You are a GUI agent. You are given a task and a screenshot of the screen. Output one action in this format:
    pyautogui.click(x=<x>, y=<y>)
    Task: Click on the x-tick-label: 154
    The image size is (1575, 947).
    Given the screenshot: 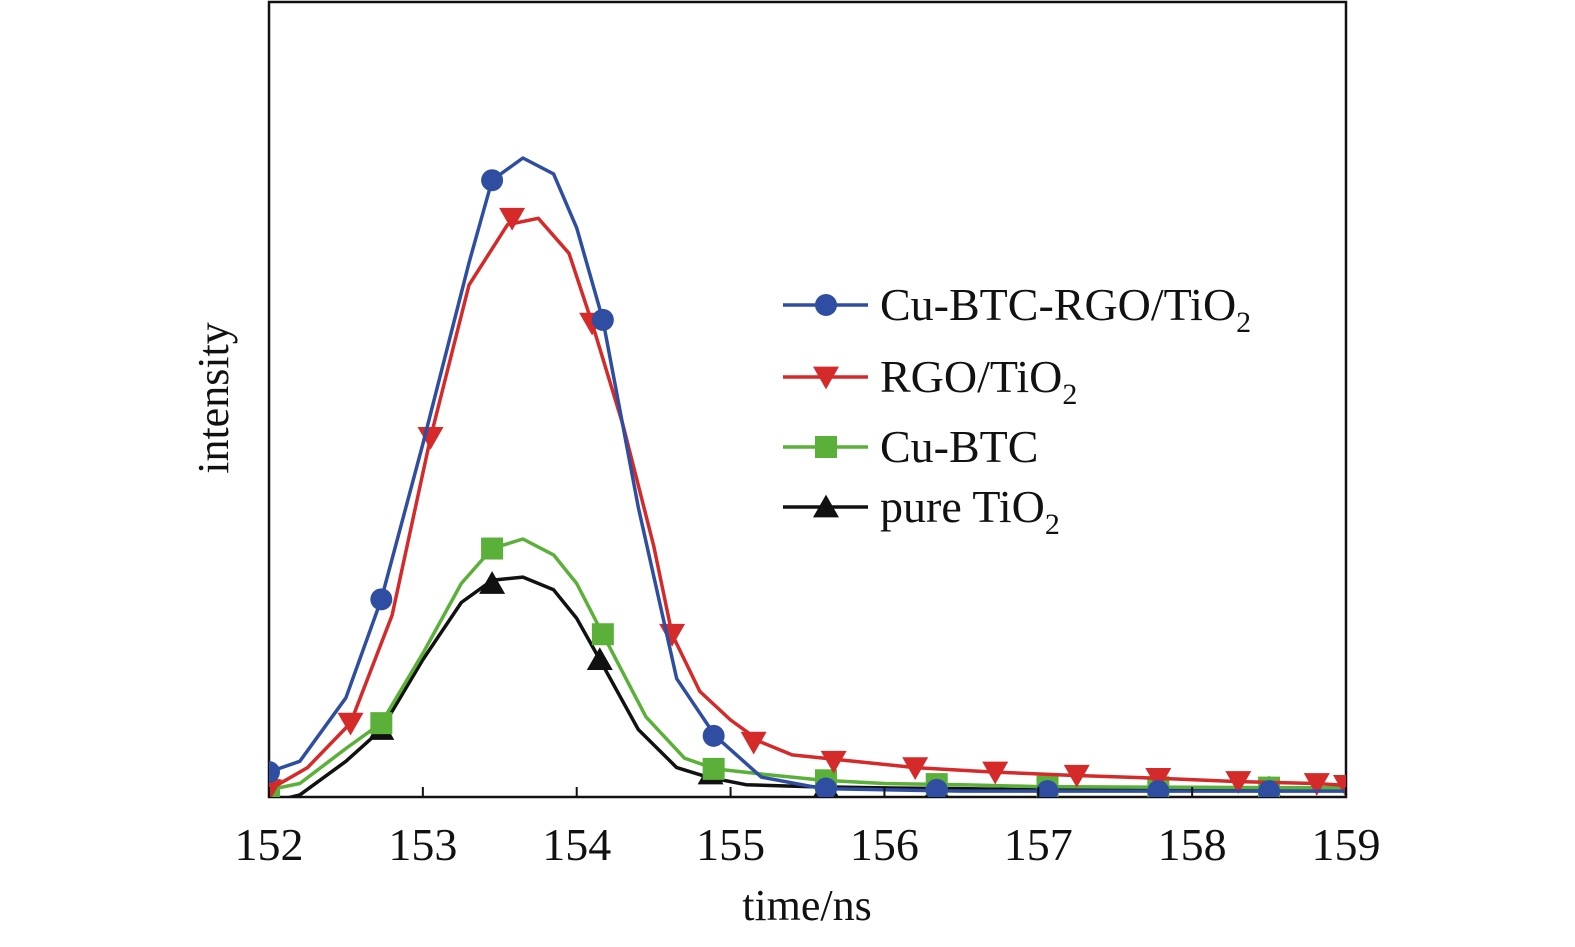 What is the action you would take?
    pyautogui.click(x=576, y=844)
    